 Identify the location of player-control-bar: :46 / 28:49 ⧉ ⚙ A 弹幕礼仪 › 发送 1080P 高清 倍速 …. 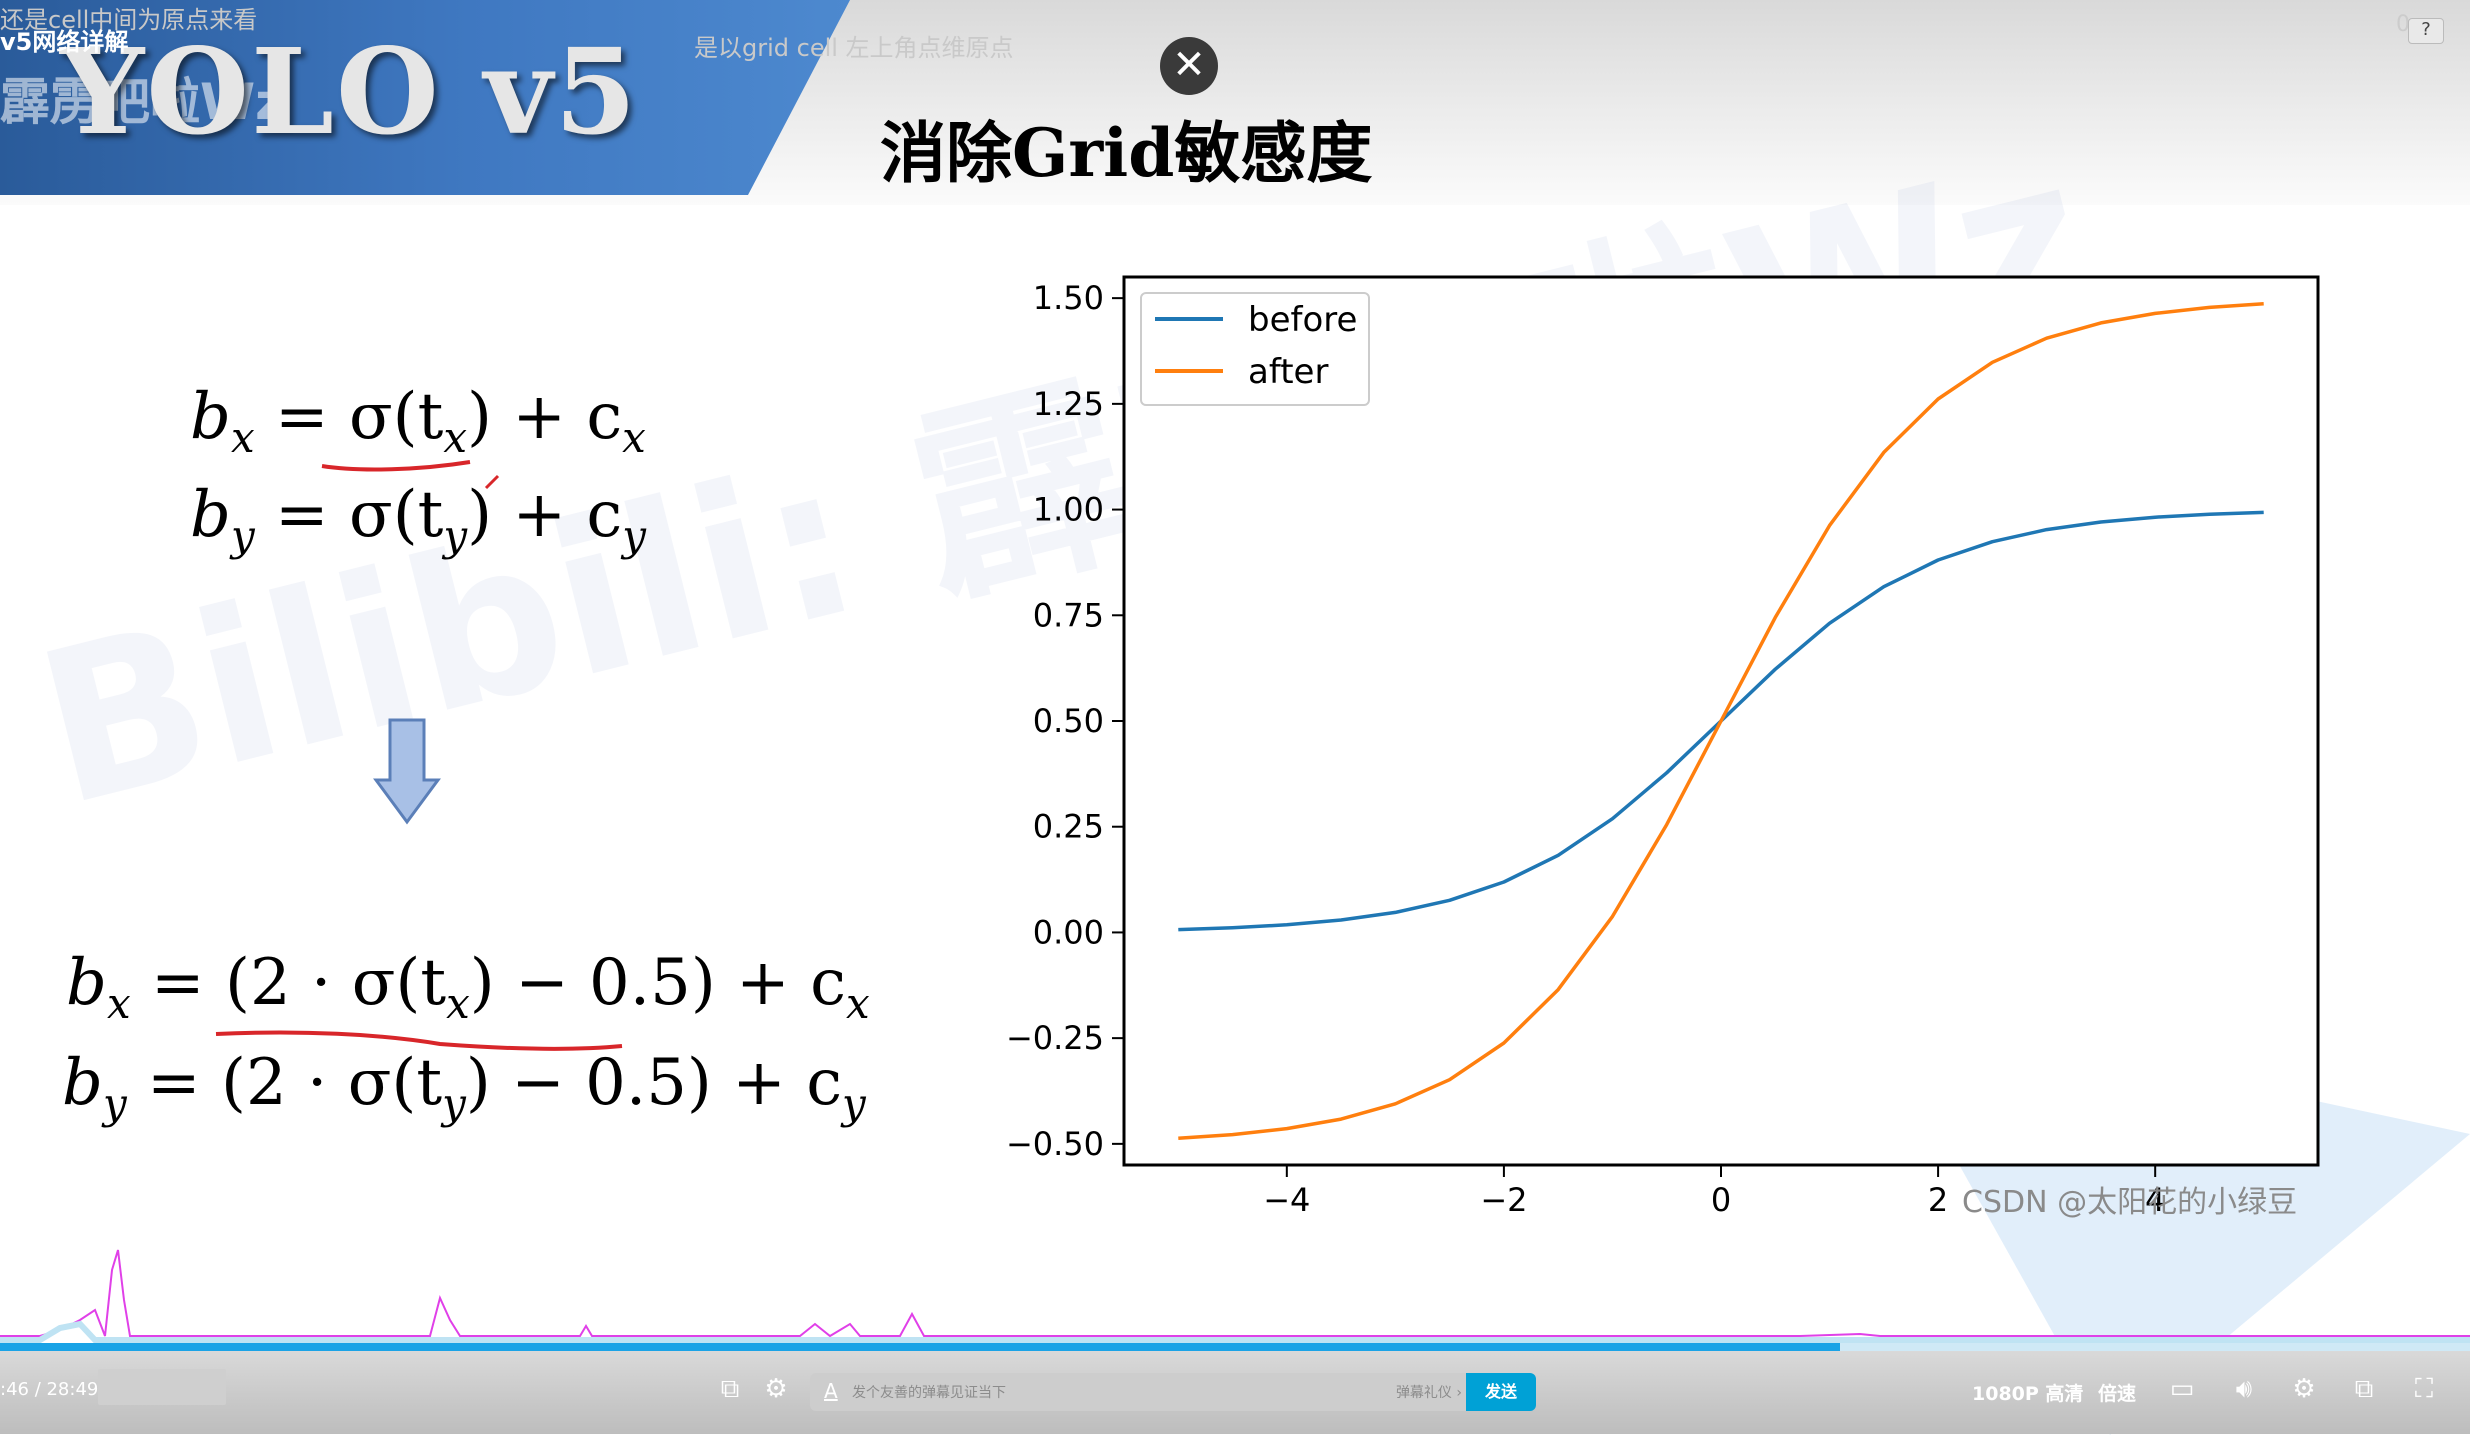
(1235, 1392).